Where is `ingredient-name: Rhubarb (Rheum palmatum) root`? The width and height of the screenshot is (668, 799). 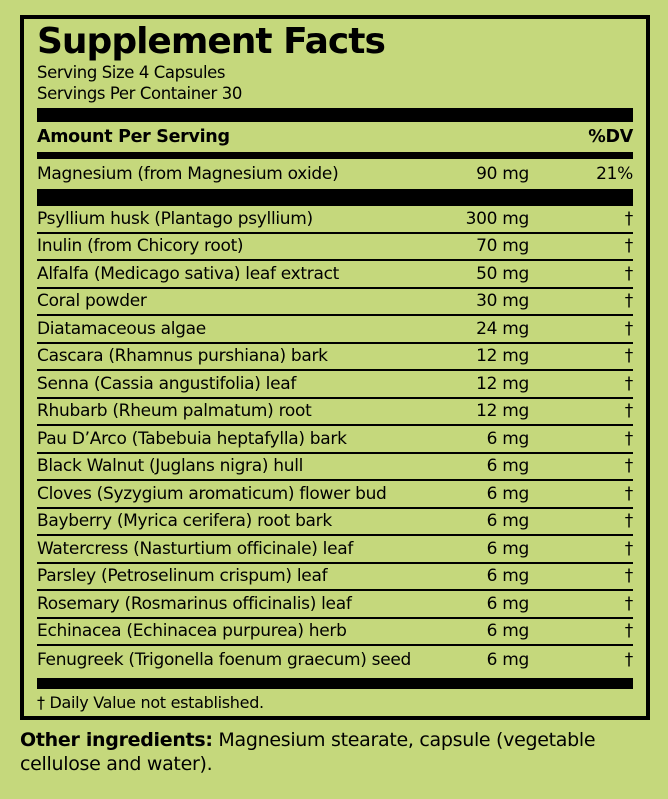
ingredient-name: Rhubarb (Rheum palmatum) root is located at coordinates (174, 411).